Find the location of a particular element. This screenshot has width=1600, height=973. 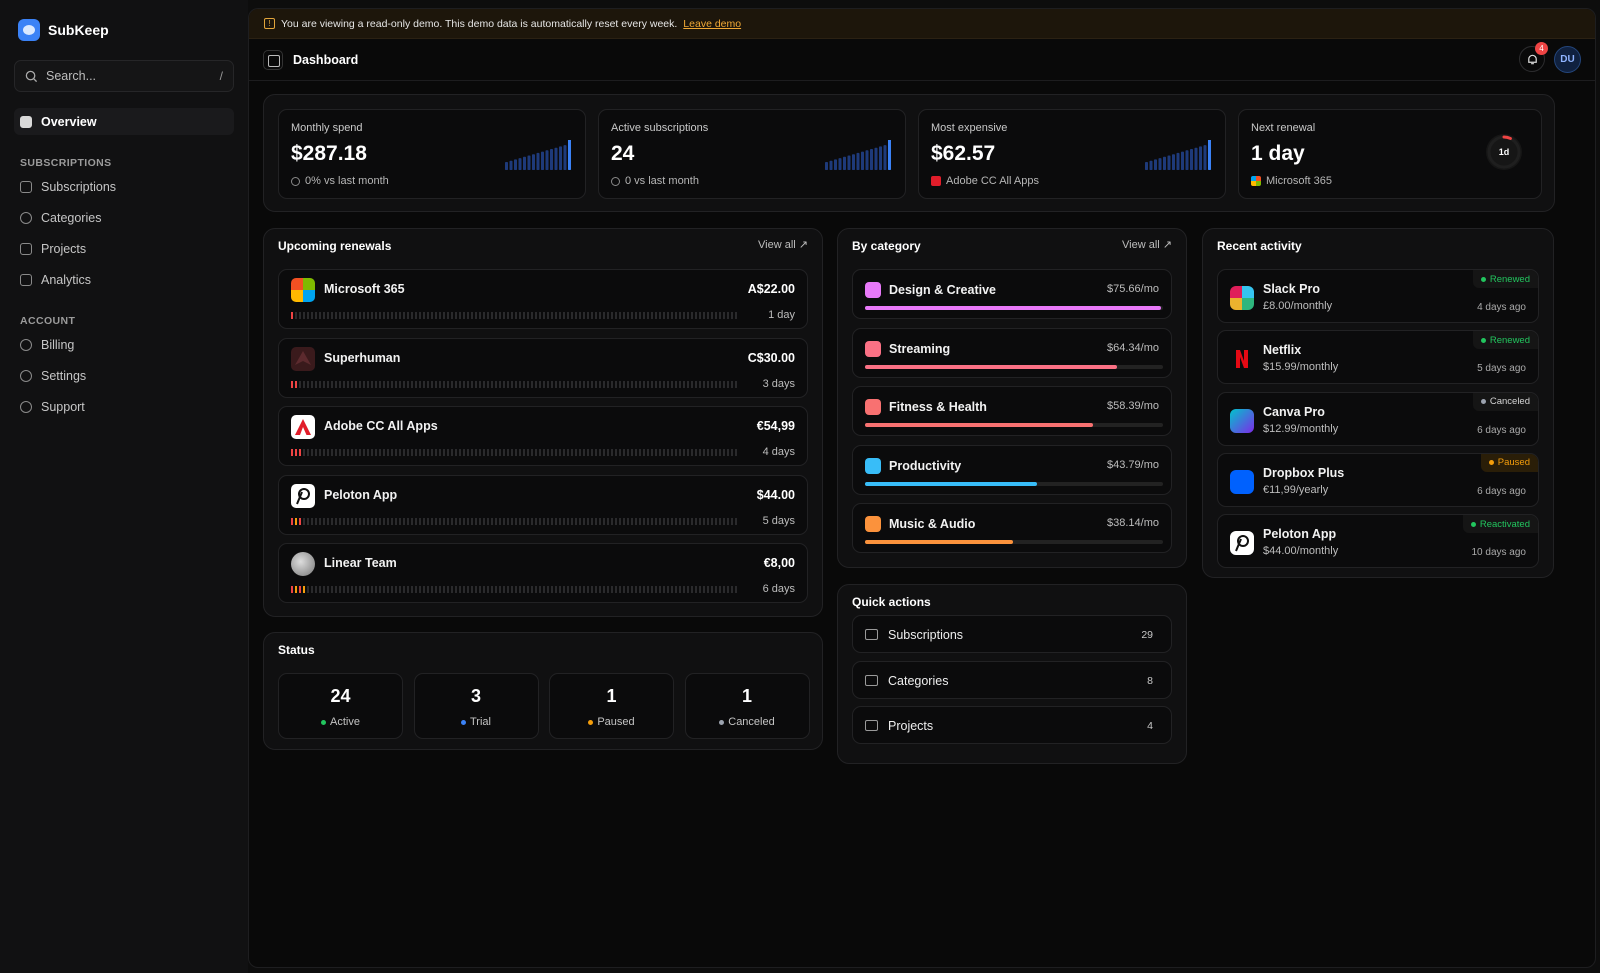

category-row: Streaming $64.34/mo is located at coordinates (1012, 352).